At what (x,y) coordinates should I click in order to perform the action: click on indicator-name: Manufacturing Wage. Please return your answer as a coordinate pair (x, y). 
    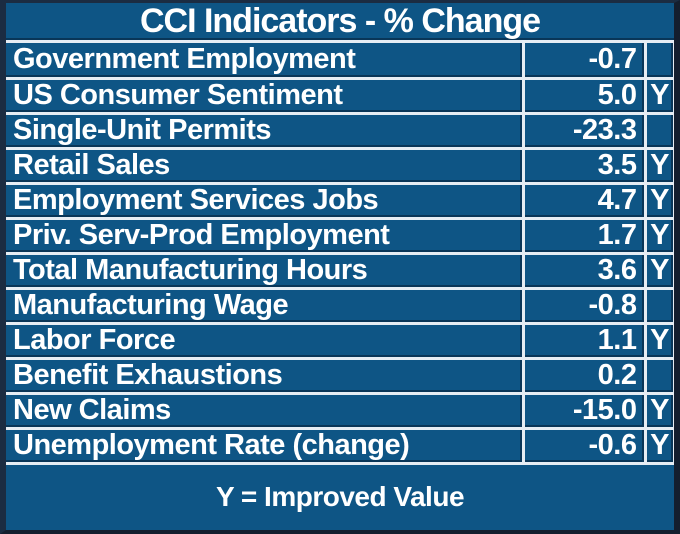
    Looking at the image, I should click on (265, 305).